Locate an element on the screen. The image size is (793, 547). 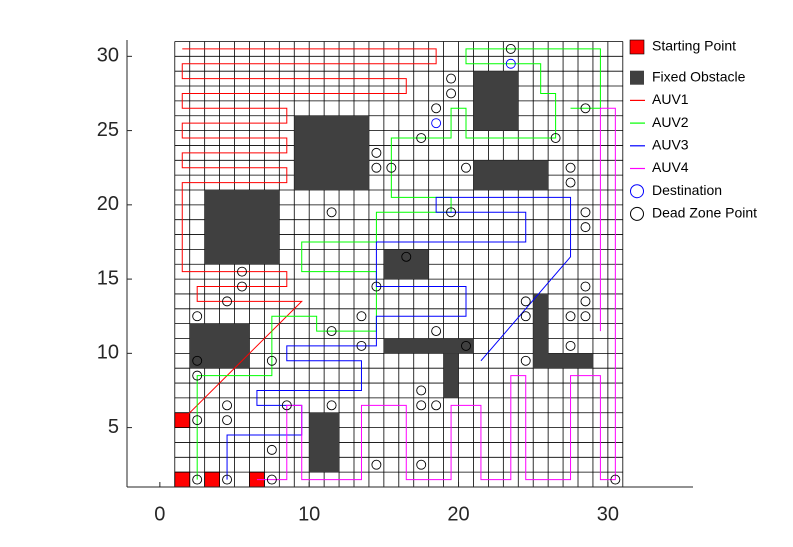
legend-label: Fixed Obstacle is located at coordinates (699, 76).